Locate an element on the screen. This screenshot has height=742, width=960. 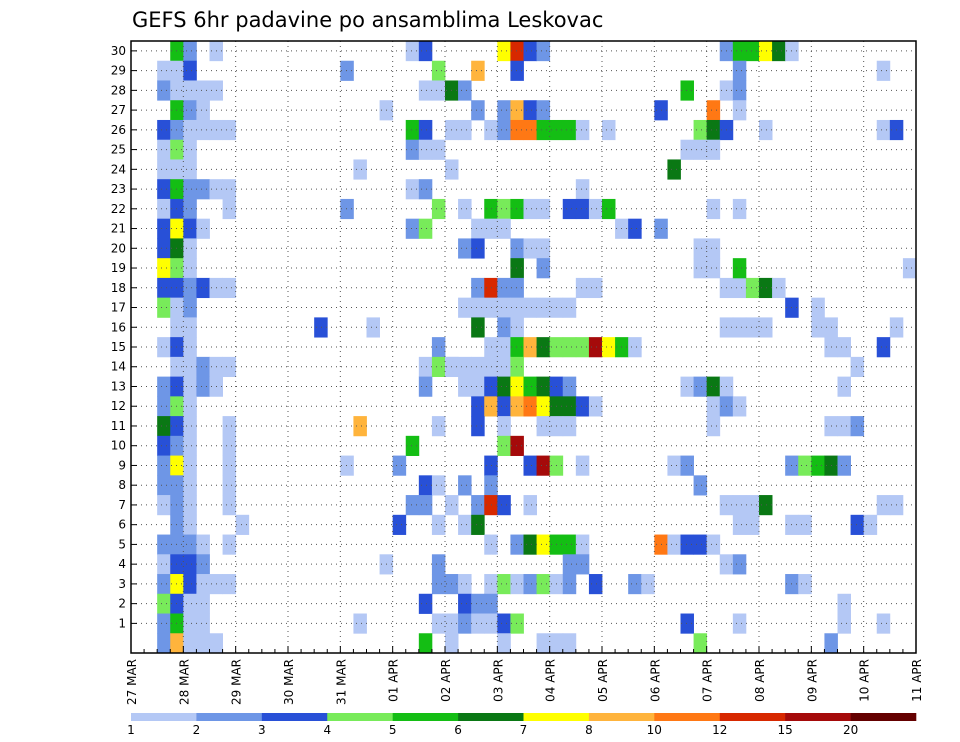
y-tick-label: 5 is located at coordinates (122, 544).